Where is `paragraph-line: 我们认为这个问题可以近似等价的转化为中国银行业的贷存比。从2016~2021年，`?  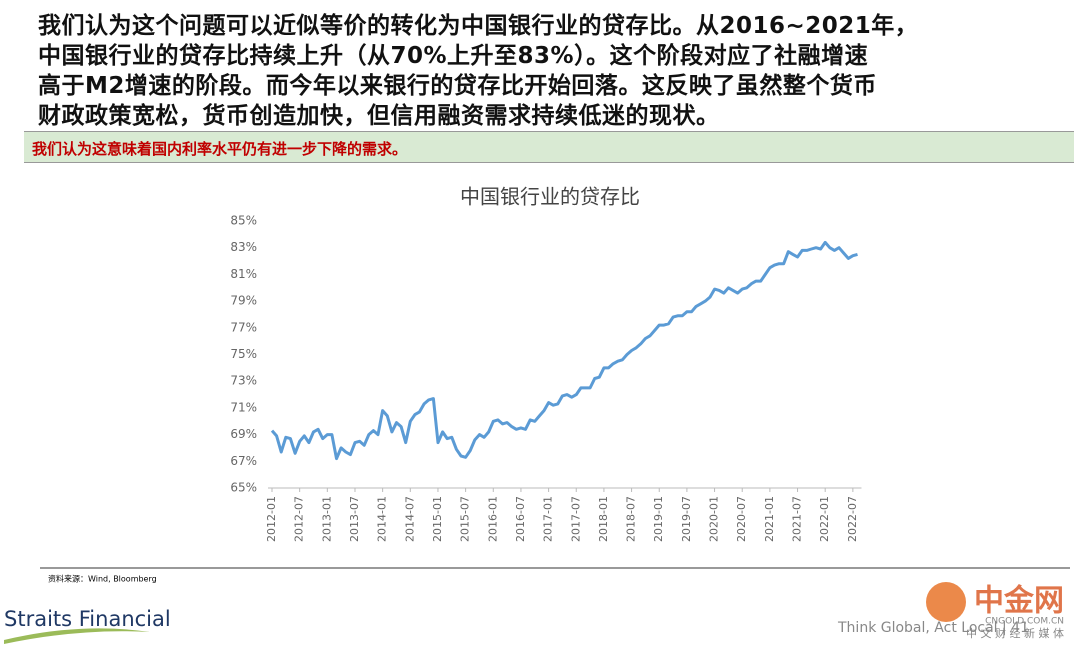
paragraph-line: 我们认为这个问题可以近似等价的转化为中国银行业的贷存比。从2016~2021年， is located at coordinates (478, 26).